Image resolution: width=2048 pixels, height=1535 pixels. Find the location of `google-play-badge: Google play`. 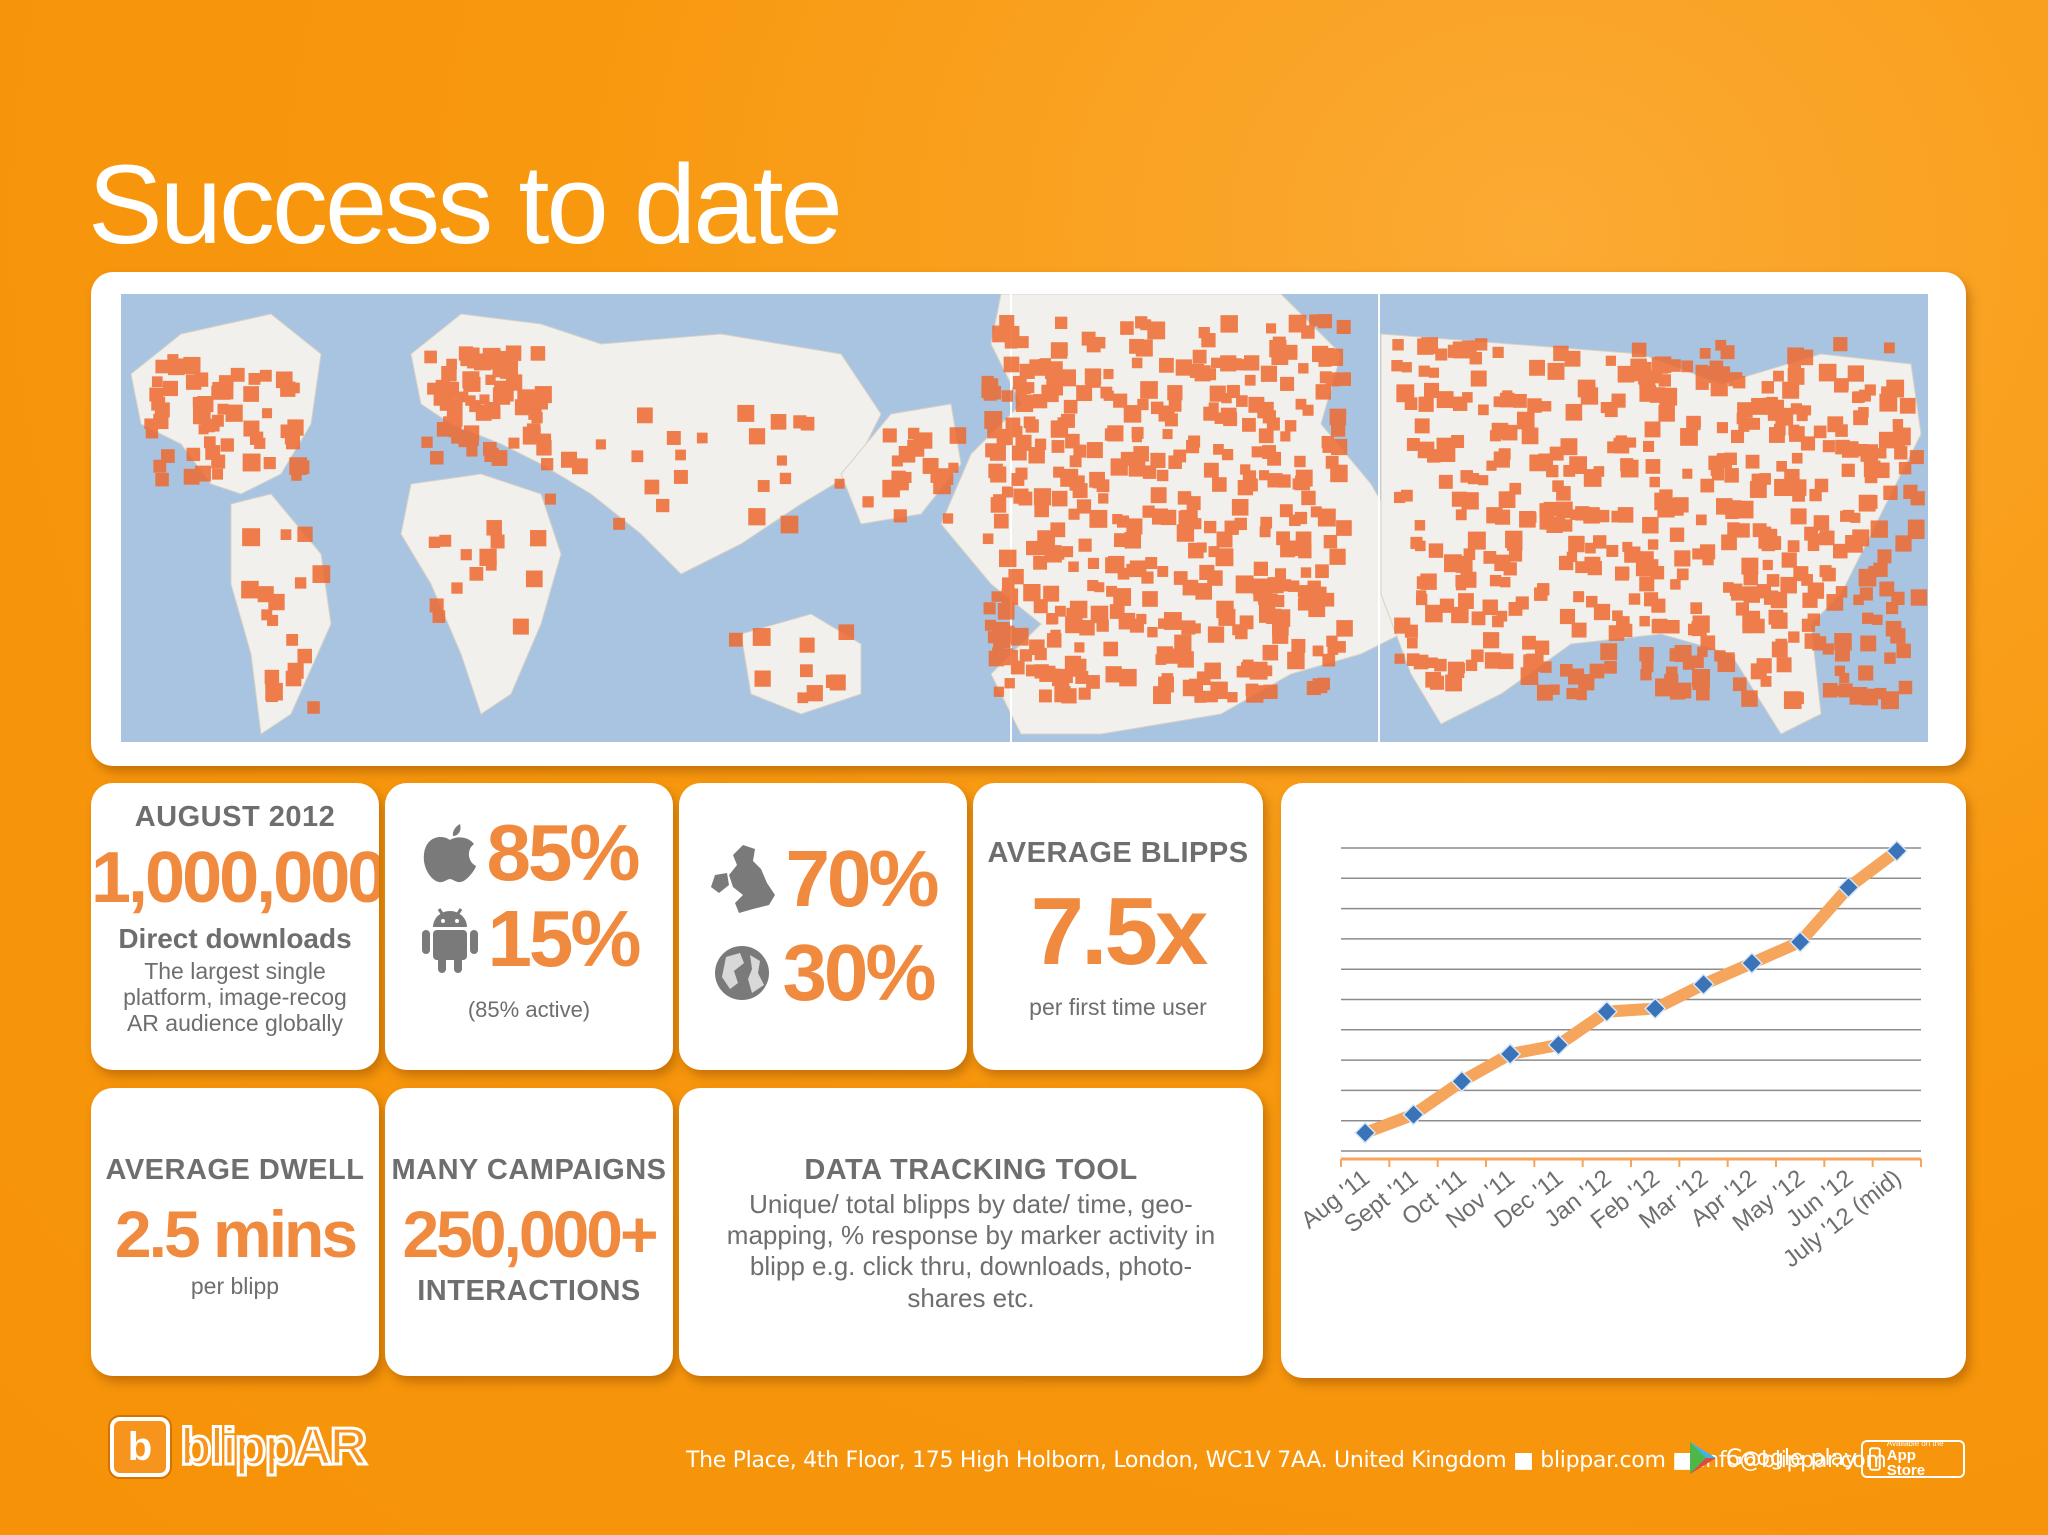

google-play-badge: Google play is located at coordinates (1772, 1458).